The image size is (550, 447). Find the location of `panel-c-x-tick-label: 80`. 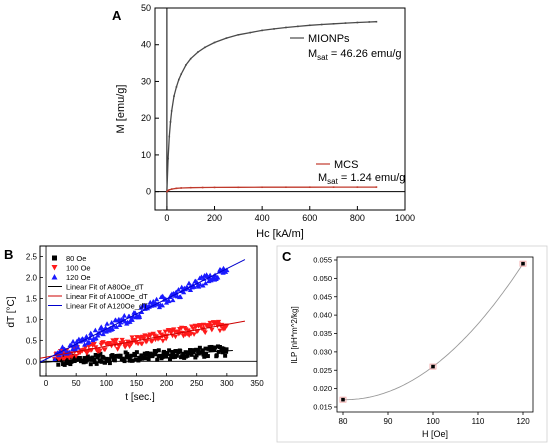

panel-c-x-tick-label: 80 is located at coordinates (343, 421).